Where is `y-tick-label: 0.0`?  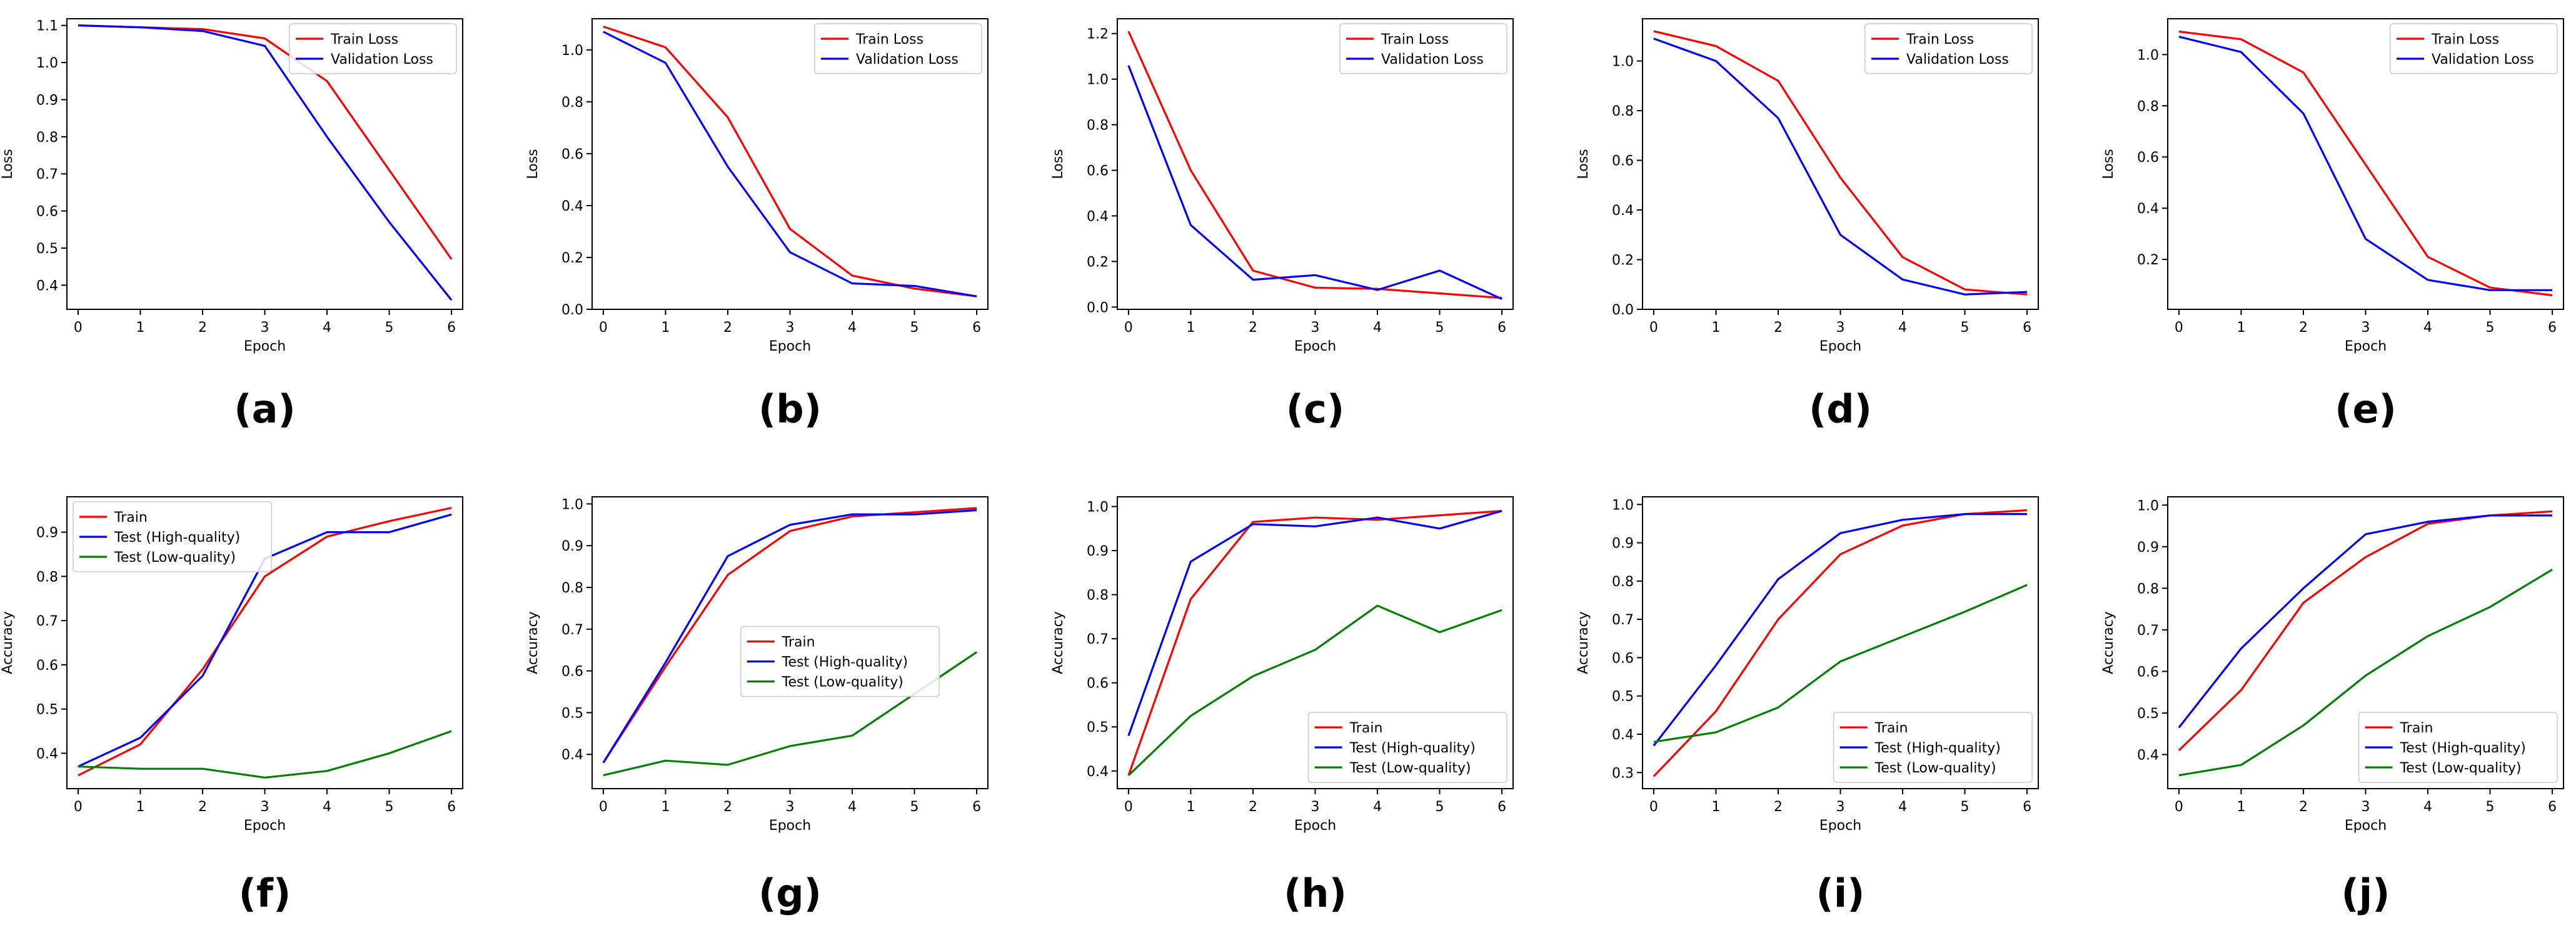
y-tick-label: 0.0 is located at coordinates (1098, 308).